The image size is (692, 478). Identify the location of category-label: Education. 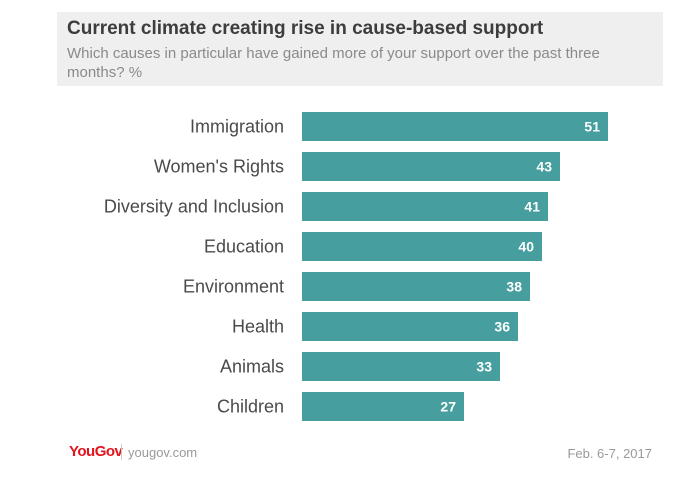
(244, 247).